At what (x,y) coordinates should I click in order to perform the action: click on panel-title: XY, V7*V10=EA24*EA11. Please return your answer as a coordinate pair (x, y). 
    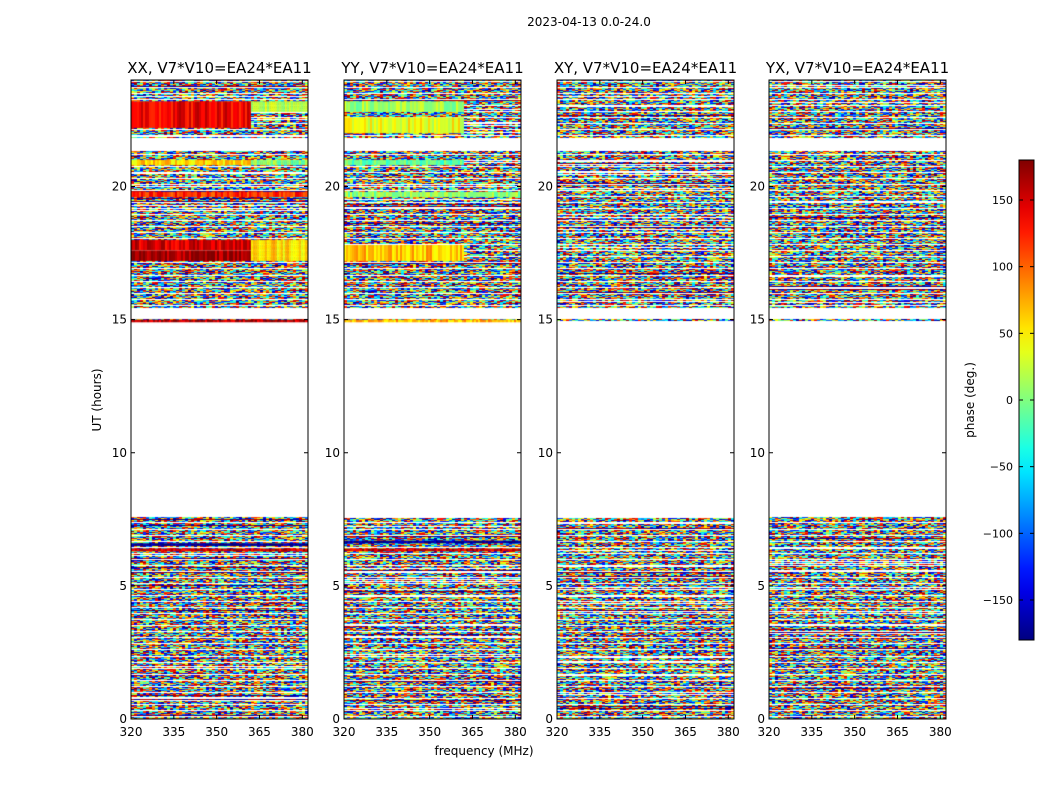
    Looking at the image, I should click on (645, 68).